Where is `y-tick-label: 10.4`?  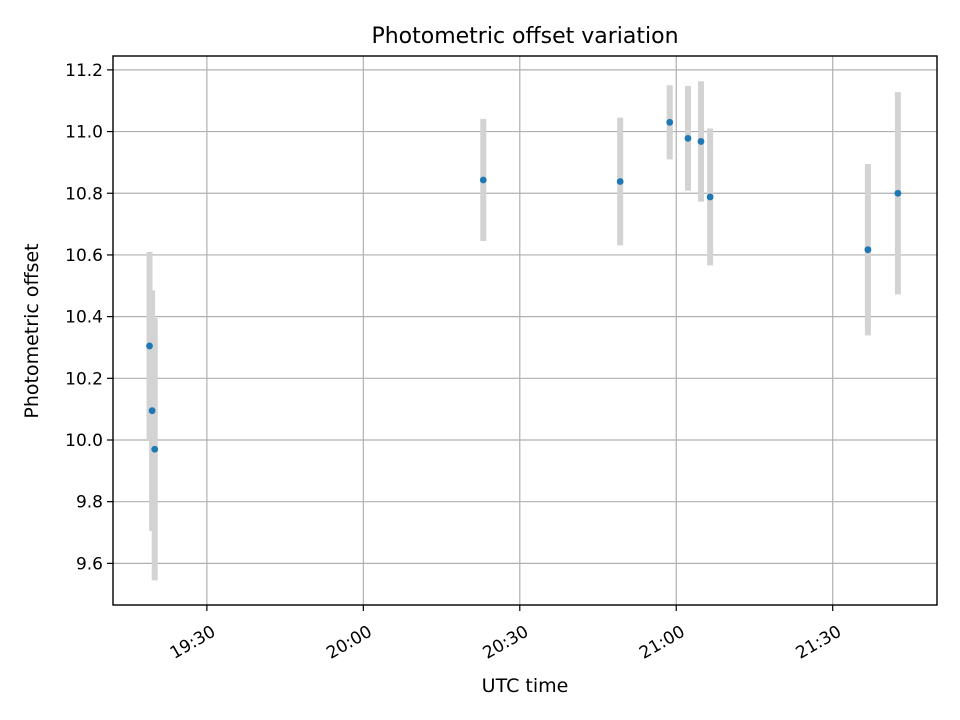 y-tick-label: 10.4 is located at coordinates (84, 318).